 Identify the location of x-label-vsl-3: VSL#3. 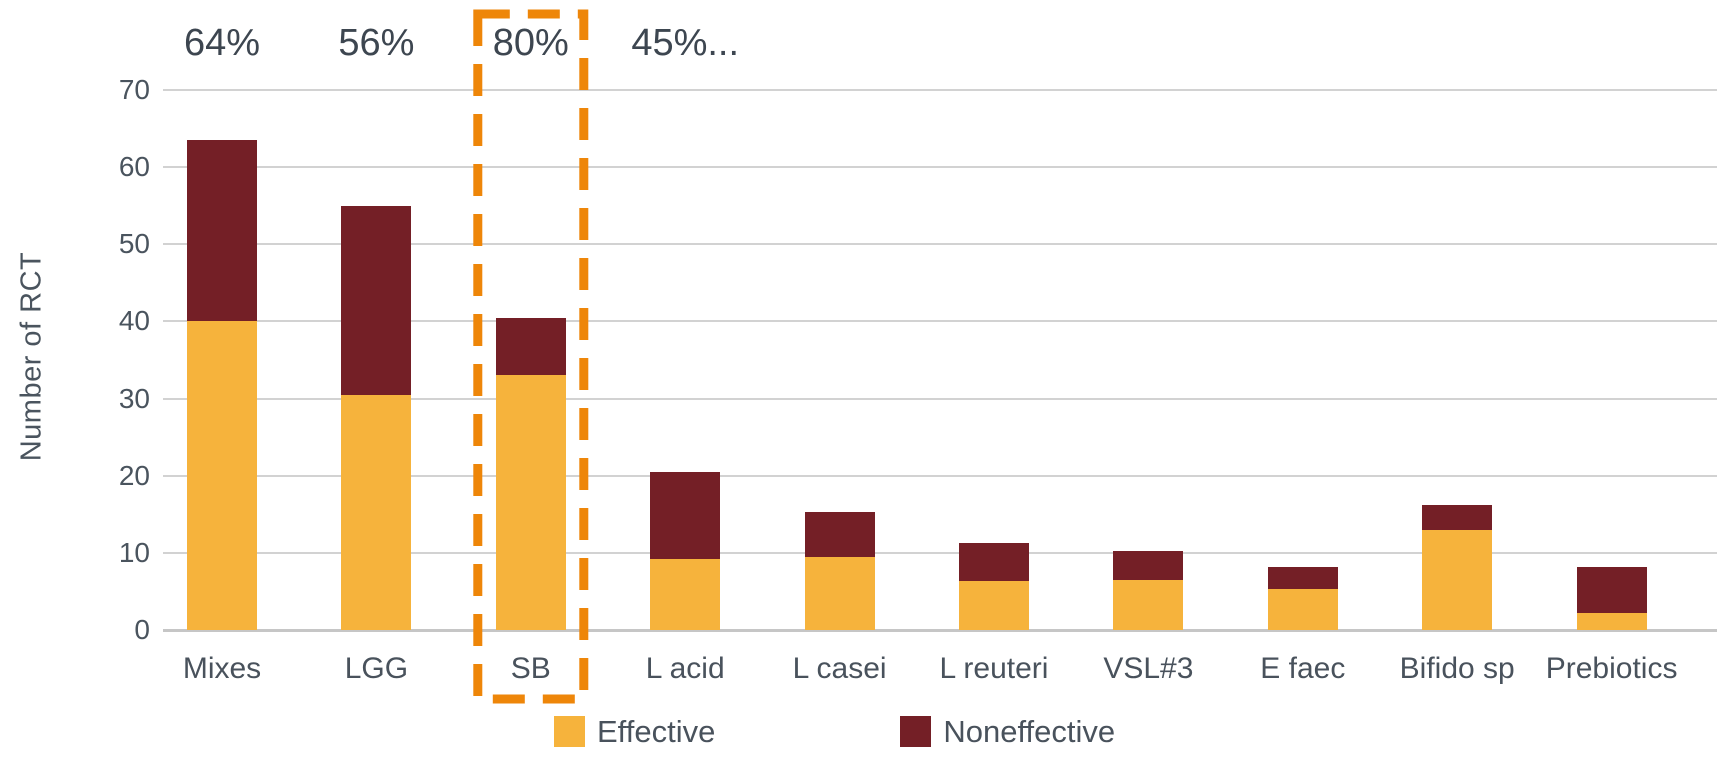
(1148, 668).